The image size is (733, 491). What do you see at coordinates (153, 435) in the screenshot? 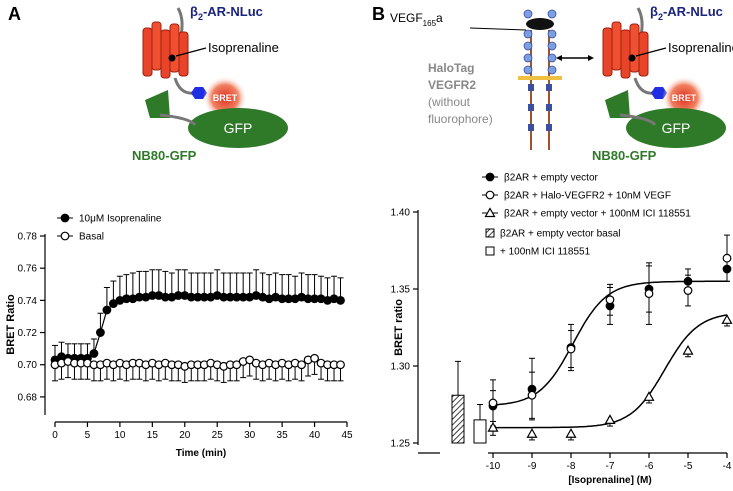
I see `x-tick-label: 15` at bounding box center [153, 435].